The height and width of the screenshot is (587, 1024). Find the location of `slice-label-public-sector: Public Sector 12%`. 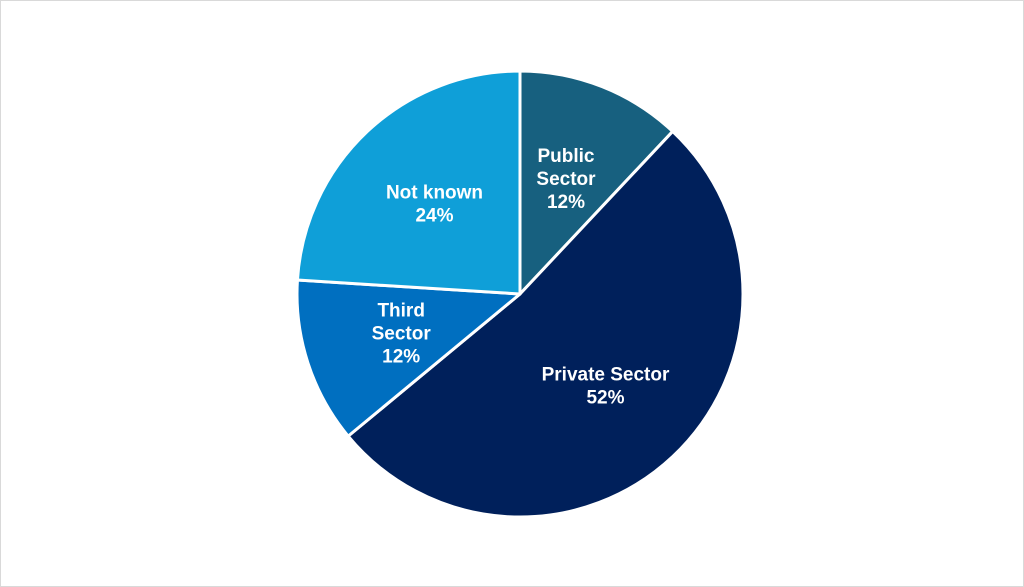

slice-label-public-sector: Public Sector 12% is located at coordinates (566, 179).